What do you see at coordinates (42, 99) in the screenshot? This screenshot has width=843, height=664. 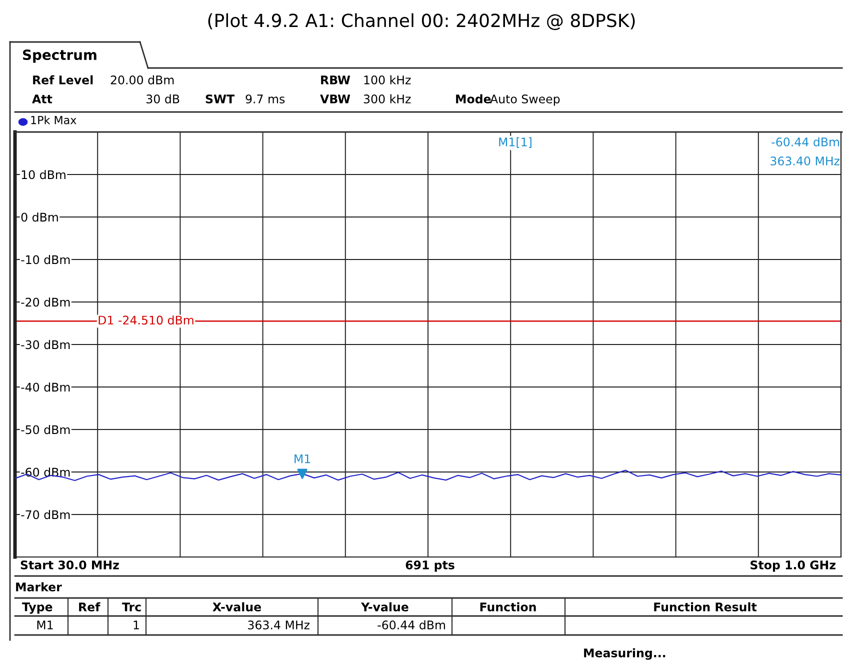 I see `text: Att` at bounding box center [42, 99].